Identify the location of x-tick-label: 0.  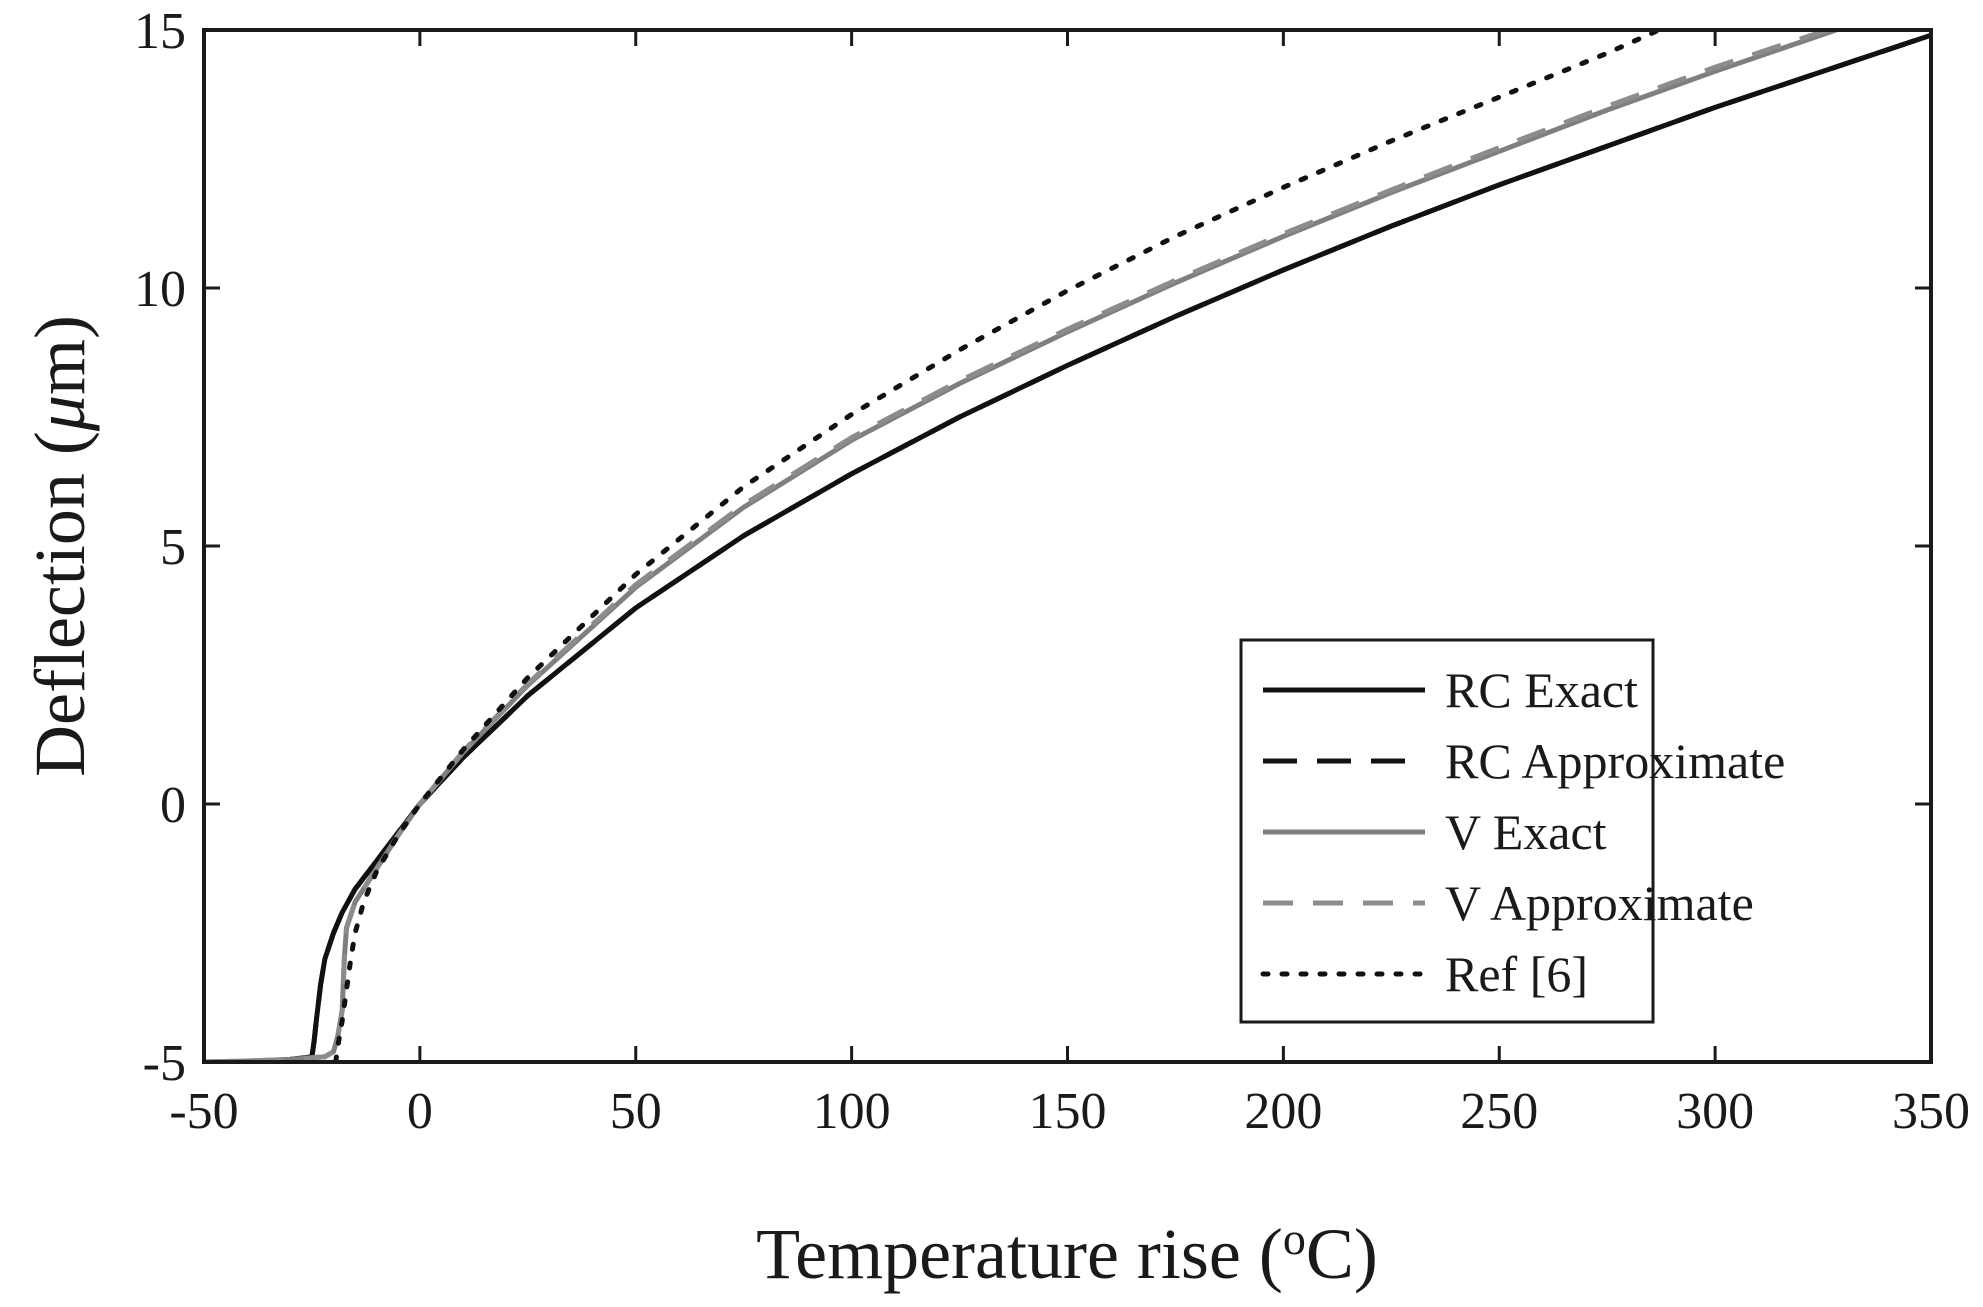
(420, 1111).